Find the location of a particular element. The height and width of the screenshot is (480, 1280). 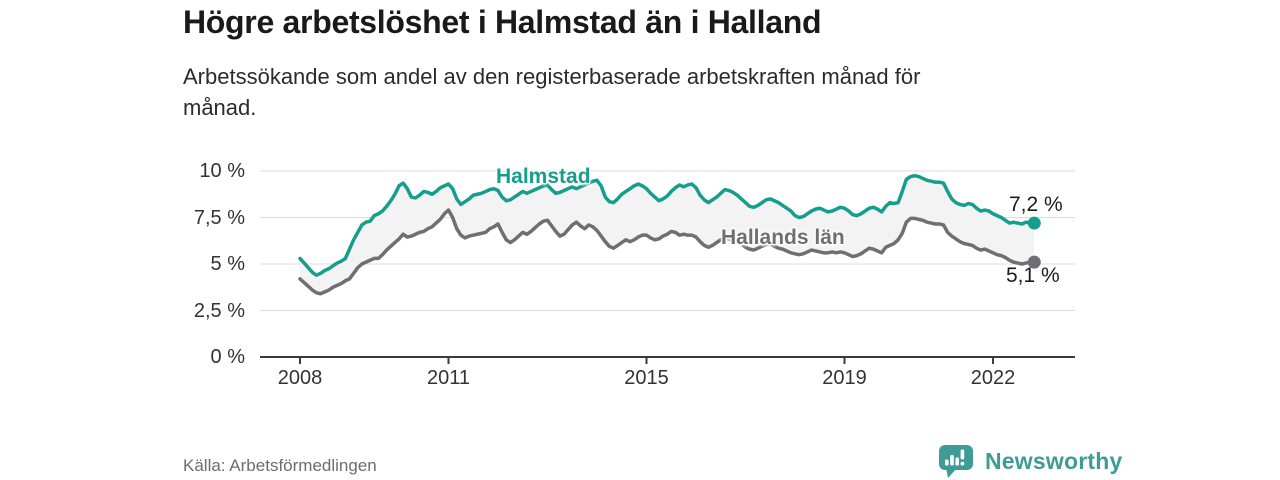

end-value-label-halmstad: 7,2 % is located at coordinates (1036, 204).